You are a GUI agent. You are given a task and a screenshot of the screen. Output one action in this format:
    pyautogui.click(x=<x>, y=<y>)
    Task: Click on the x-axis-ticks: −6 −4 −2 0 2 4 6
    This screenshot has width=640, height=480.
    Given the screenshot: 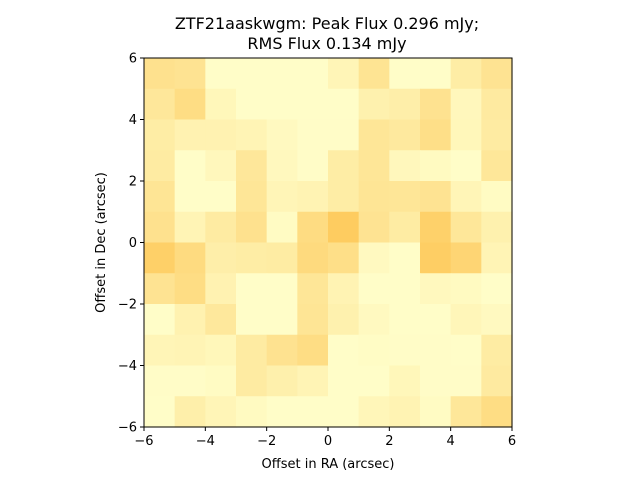 What is the action you would take?
    pyautogui.click(x=325, y=438)
    